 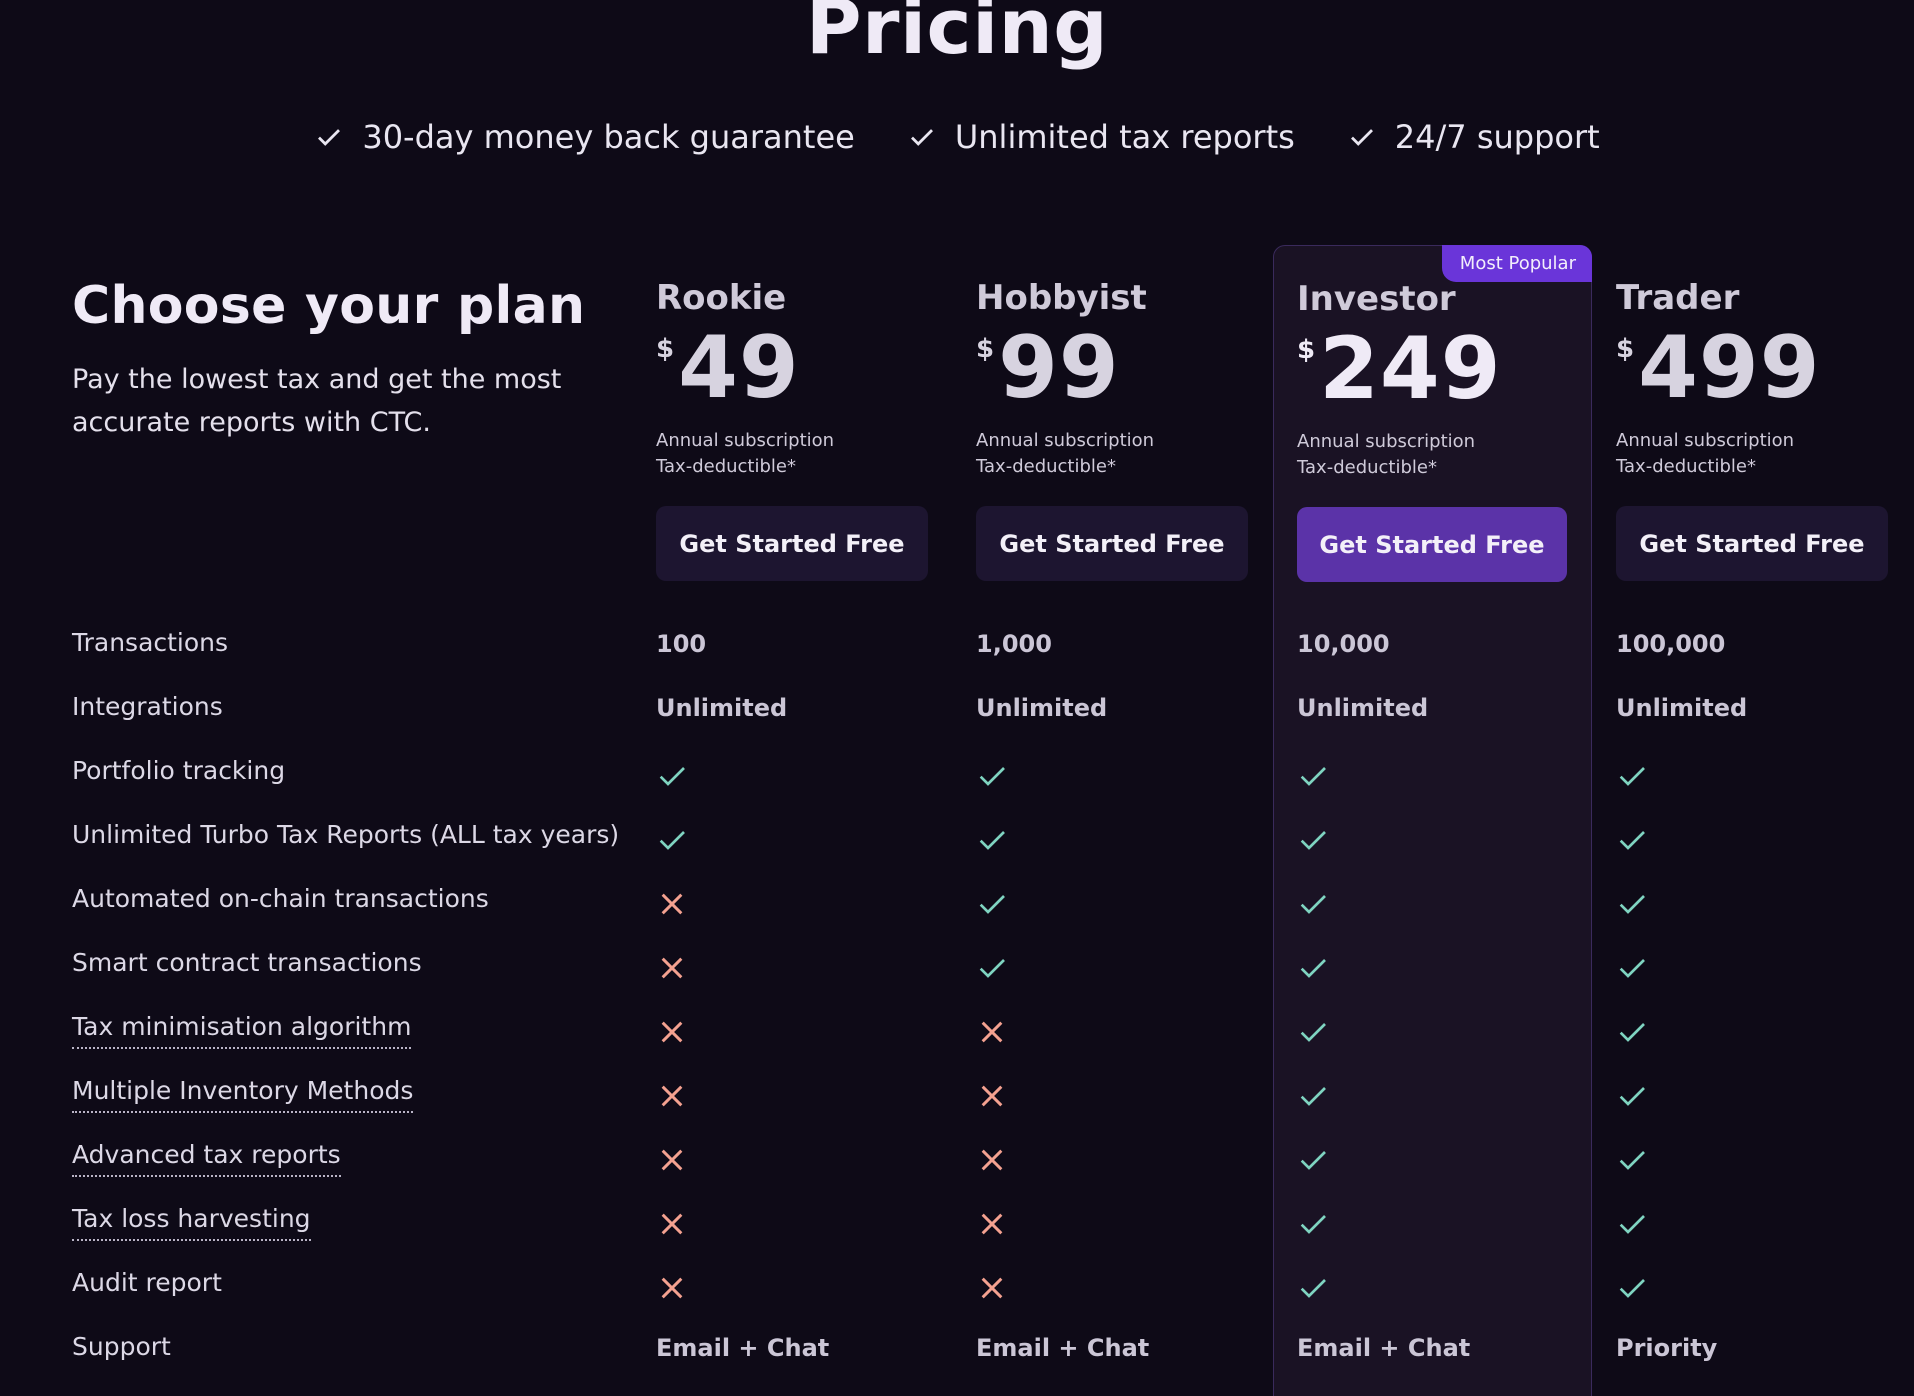 What do you see at coordinates (1061, 298) in the screenshot?
I see `plan-name: Hobbyist` at bounding box center [1061, 298].